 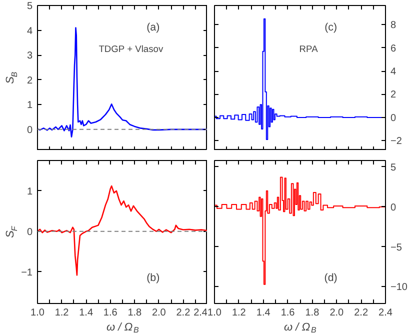 I want to click on y2-tick-label: 8, so click(x=393, y=26).